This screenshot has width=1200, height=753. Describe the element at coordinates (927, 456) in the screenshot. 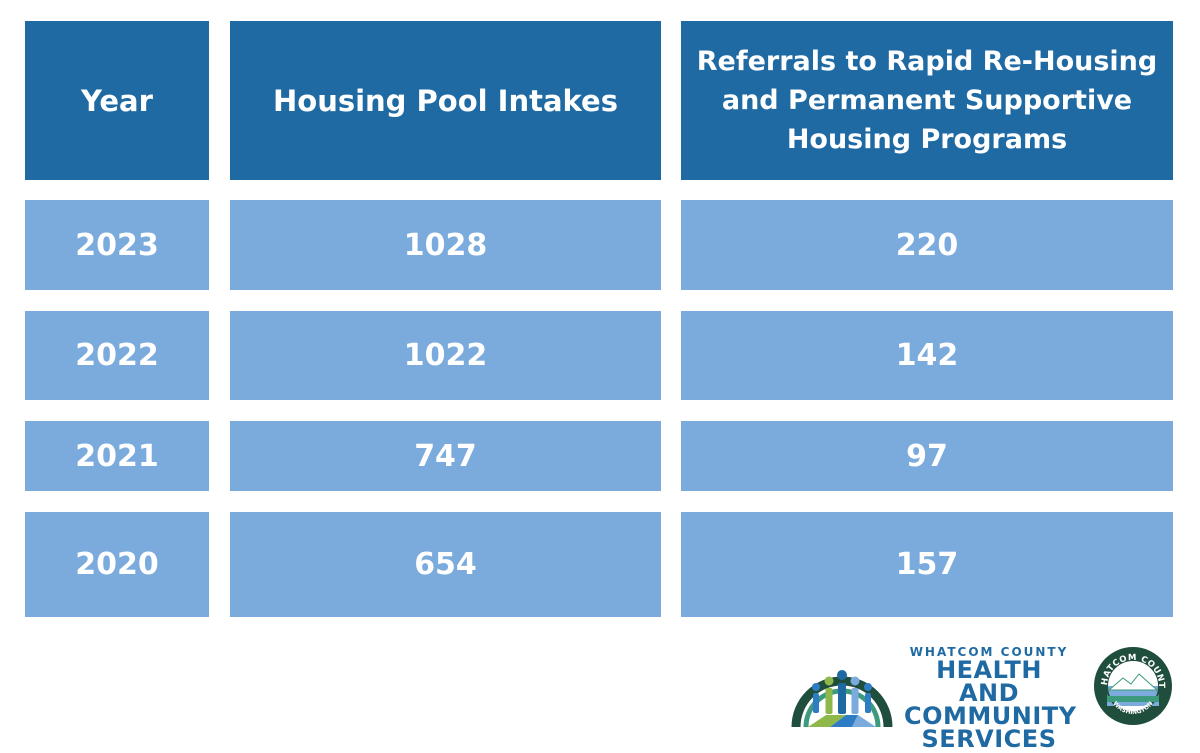

I see `cell-referrals: 97` at that location.